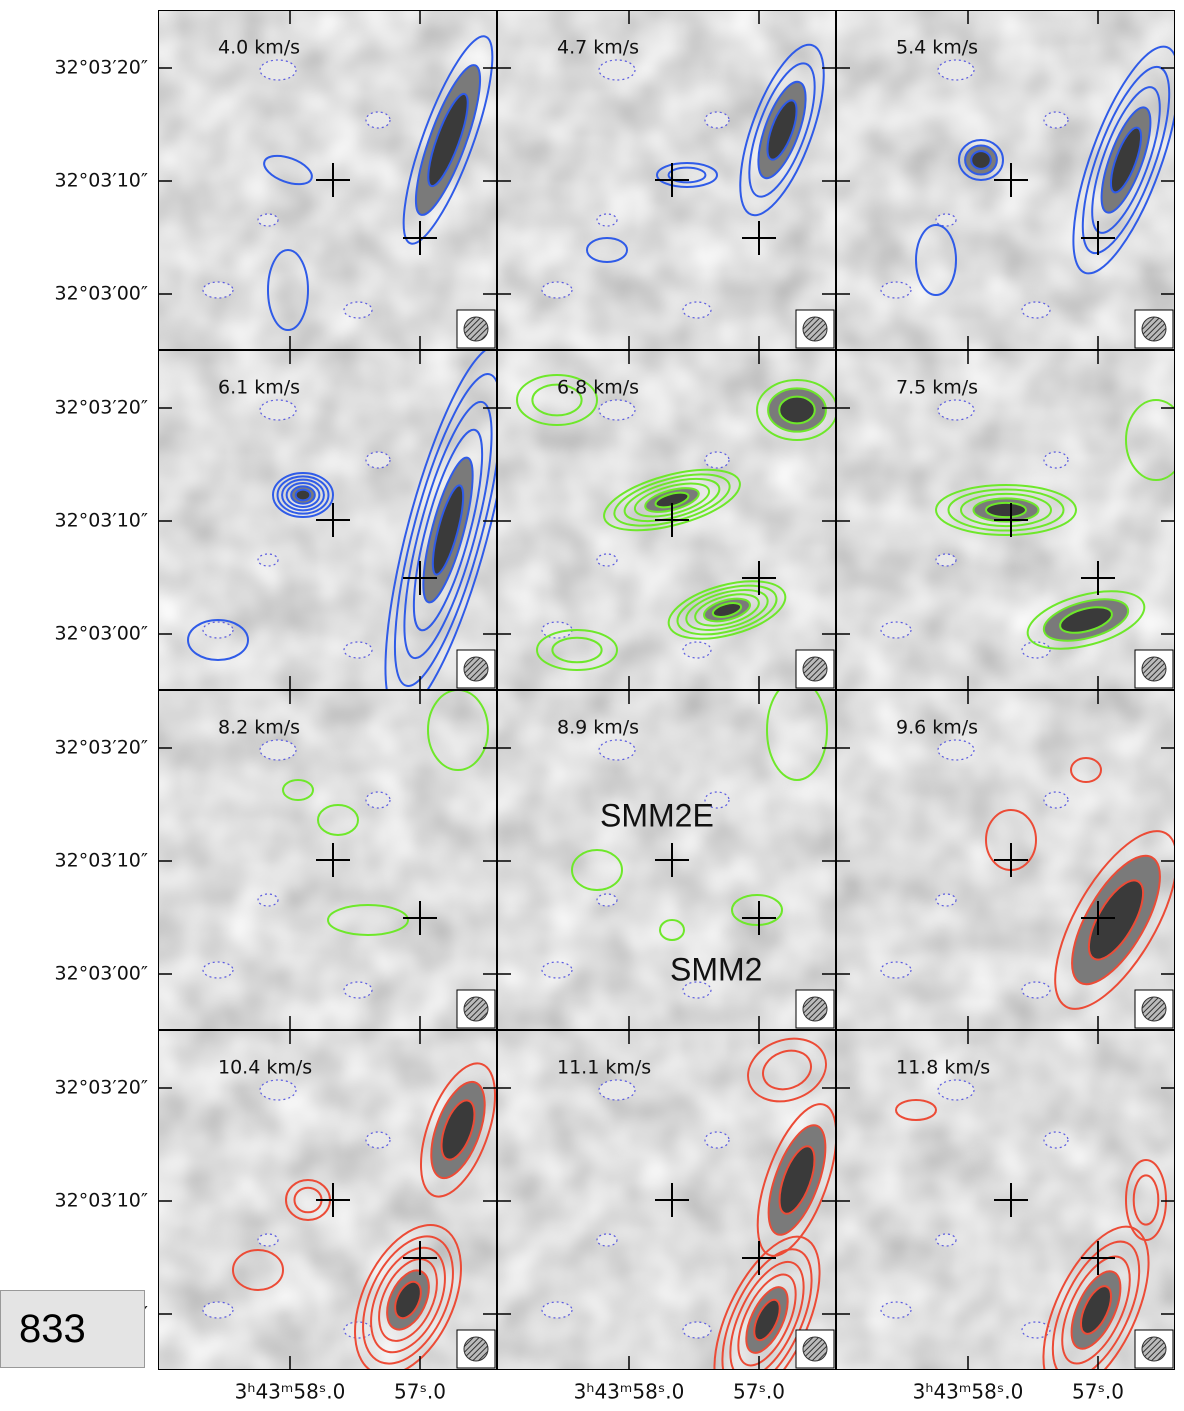  Describe the element at coordinates (629, 1392) in the screenshot. I see `ra-tick-label: 3ʰ43ᵐ58ˢ.0` at that location.